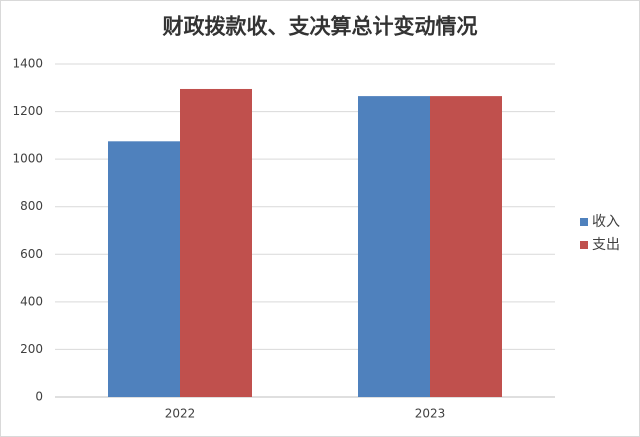 The width and height of the screenshot is (640, 437). Describe the element at coordinates (31, 349) in the screenshot. I see `y-tick-label: 200` at that location.